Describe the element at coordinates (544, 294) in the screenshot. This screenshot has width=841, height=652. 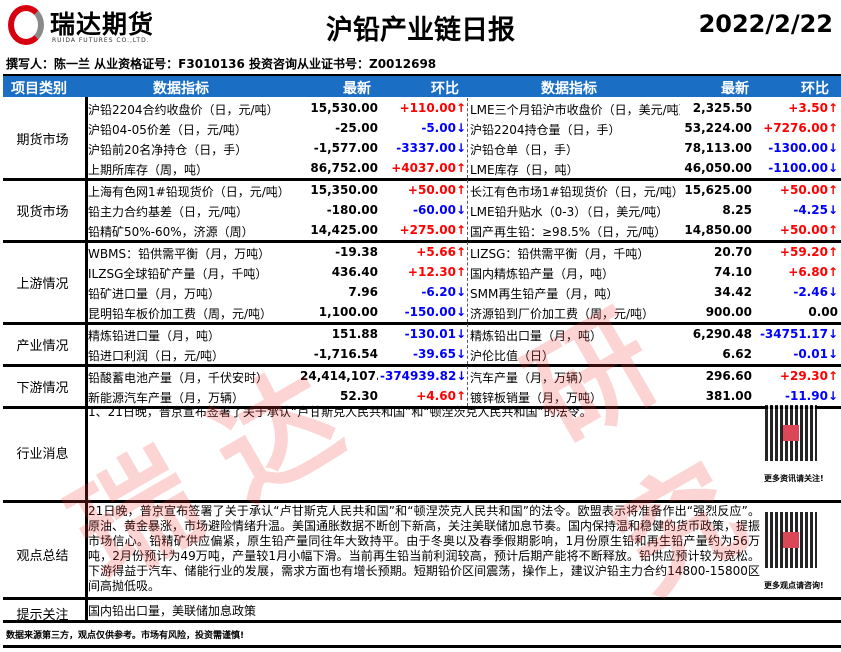
I see `indicator-name: SMM再生铅产量（月，吨）` at that location.